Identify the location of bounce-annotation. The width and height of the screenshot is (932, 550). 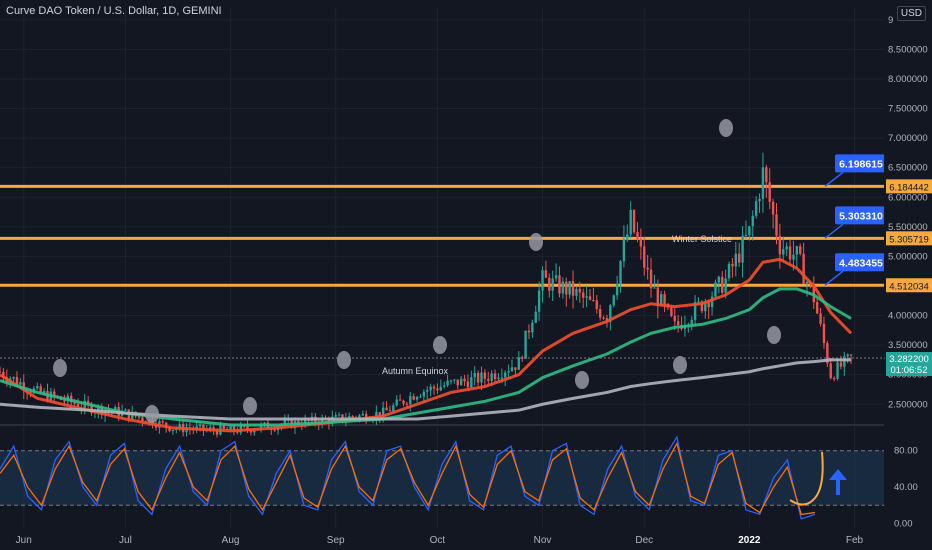
(806, 478).